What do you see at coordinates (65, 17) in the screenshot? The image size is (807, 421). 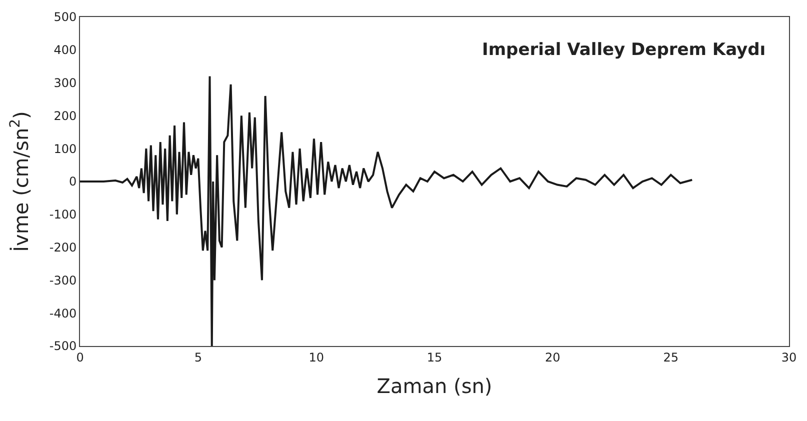 I see `y-tick-label: 500` at bounding box center [65, 17].